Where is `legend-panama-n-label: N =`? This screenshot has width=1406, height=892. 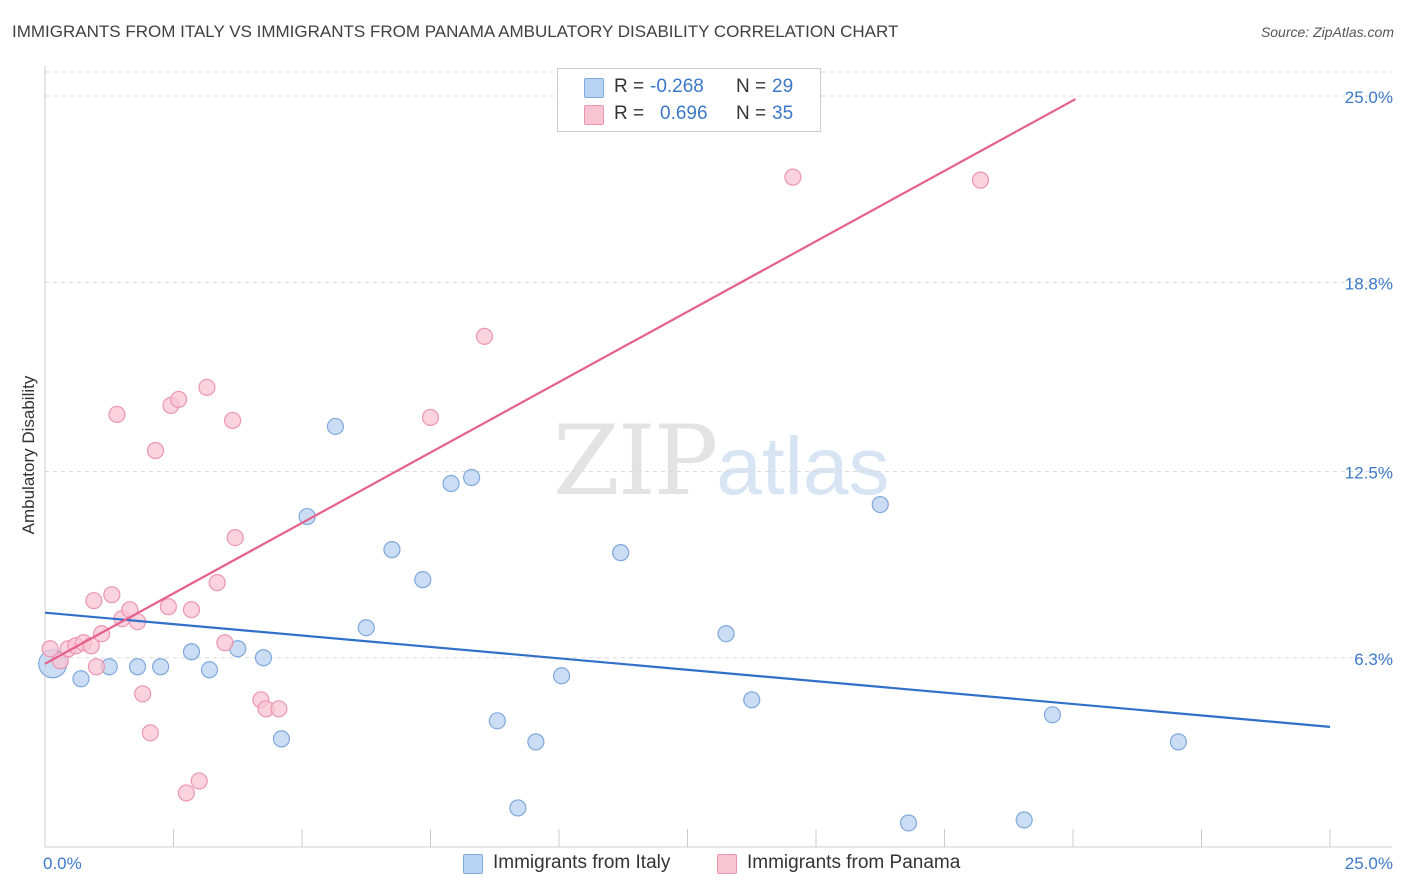 legend-panama-n-label: N = is located at coordinates (751, 113).